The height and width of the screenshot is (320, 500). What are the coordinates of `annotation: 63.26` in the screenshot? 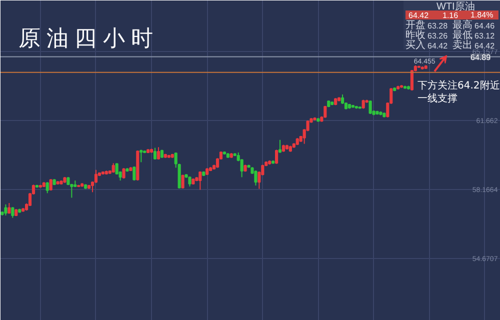 It's located at (438, 36).